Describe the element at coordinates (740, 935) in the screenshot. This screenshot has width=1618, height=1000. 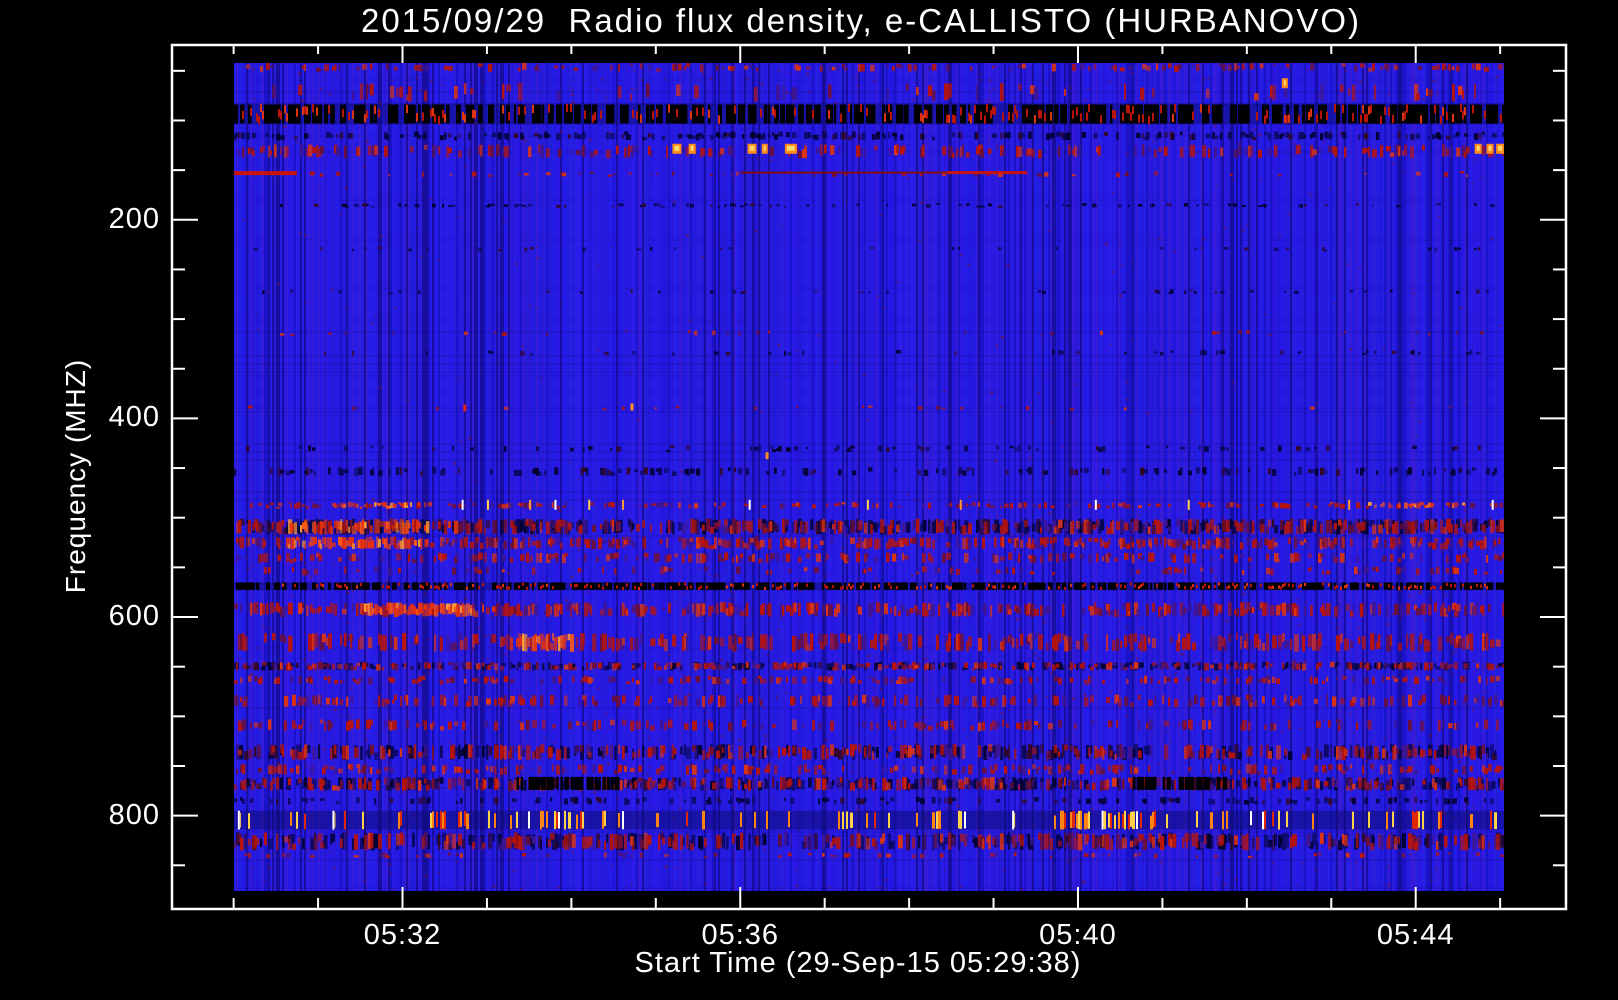
I see `x-tick-label: 05:36` at that location.